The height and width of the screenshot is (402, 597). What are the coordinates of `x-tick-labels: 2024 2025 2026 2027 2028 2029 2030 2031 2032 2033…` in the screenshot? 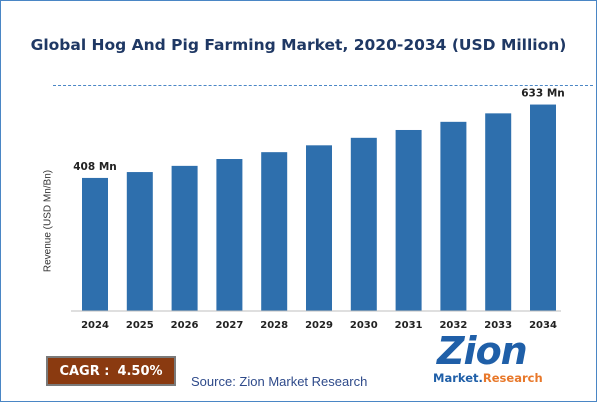 It's located at (319, 325).